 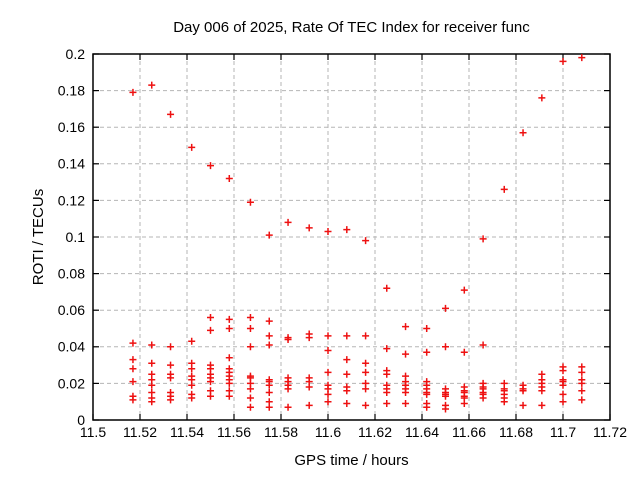 I want to click on x-tick-label: 11.56, so click(x=234, y=432).